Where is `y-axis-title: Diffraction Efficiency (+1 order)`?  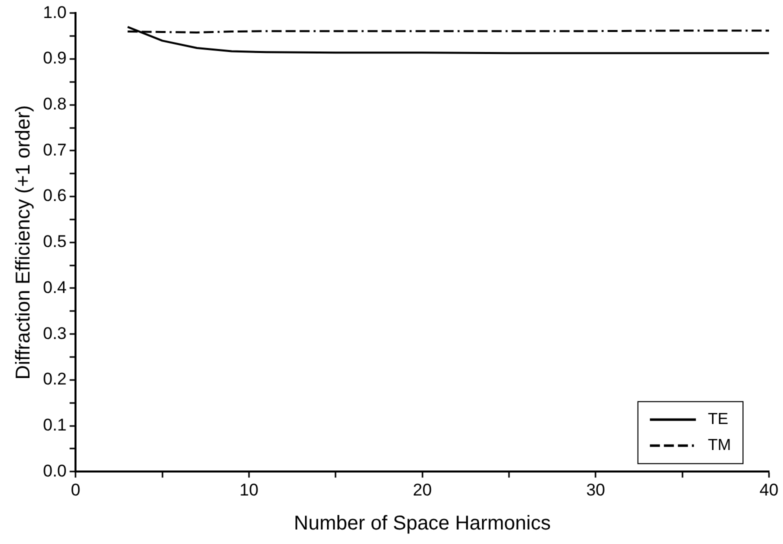
y-axis-title: Diffraction Efficiency (+1 order) is located at coordinates (23, 242).